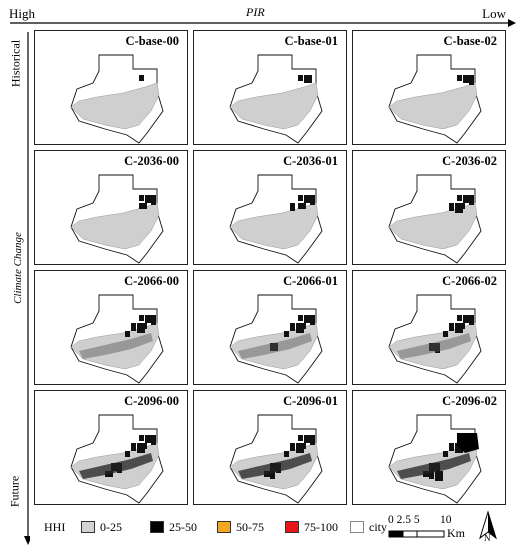  What do you see at coordinates (263, 23) in the screenshot?
I see `pir-arrow` at bounding box center [263, 23].